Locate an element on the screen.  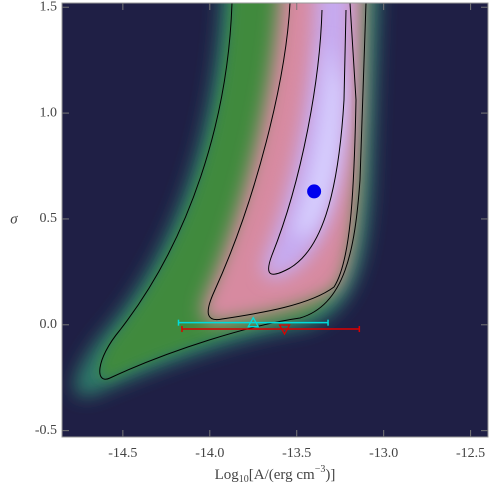
x-tick-label: -14.0 is located at coordinates (209, 453).